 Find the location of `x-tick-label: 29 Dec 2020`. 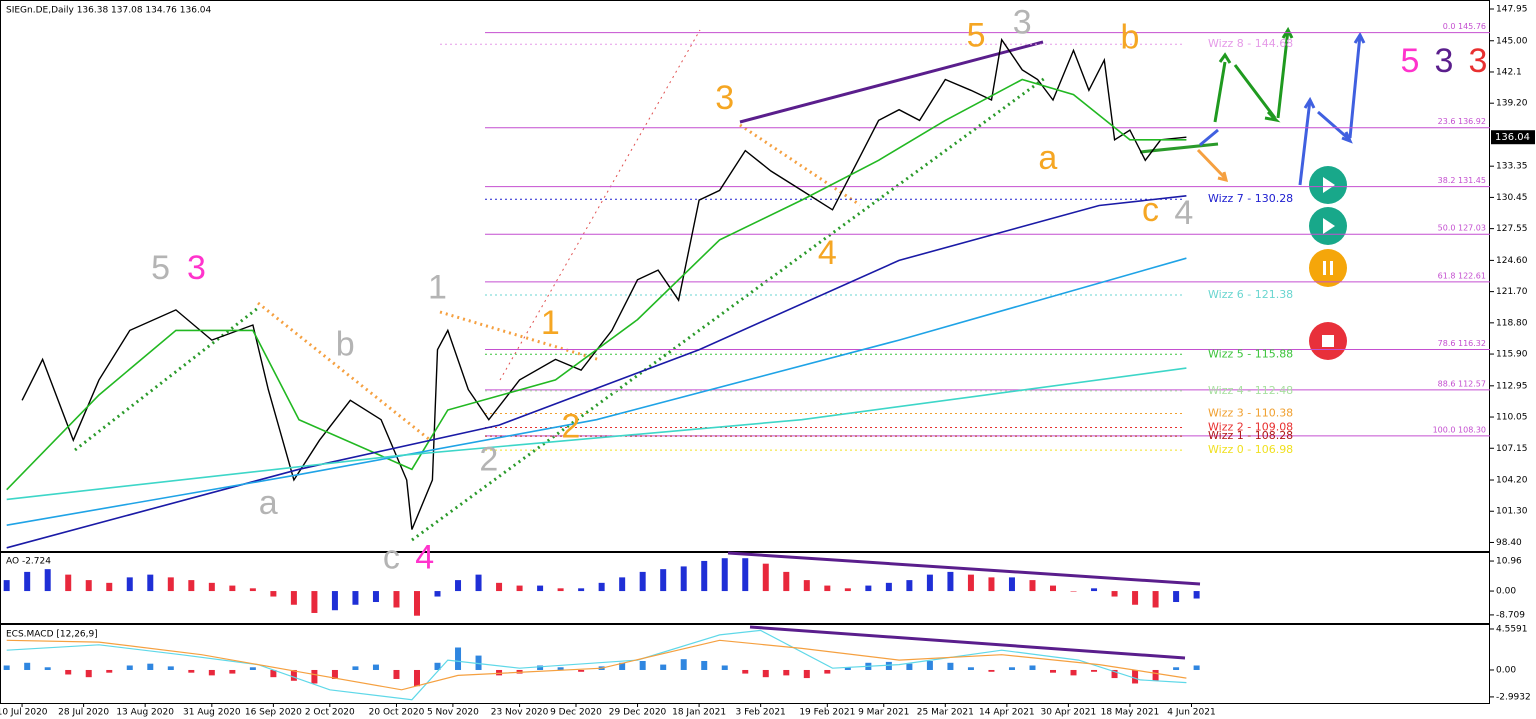

x-tick-label: 29 Dec 2020 is located at coordinates (638, 713).